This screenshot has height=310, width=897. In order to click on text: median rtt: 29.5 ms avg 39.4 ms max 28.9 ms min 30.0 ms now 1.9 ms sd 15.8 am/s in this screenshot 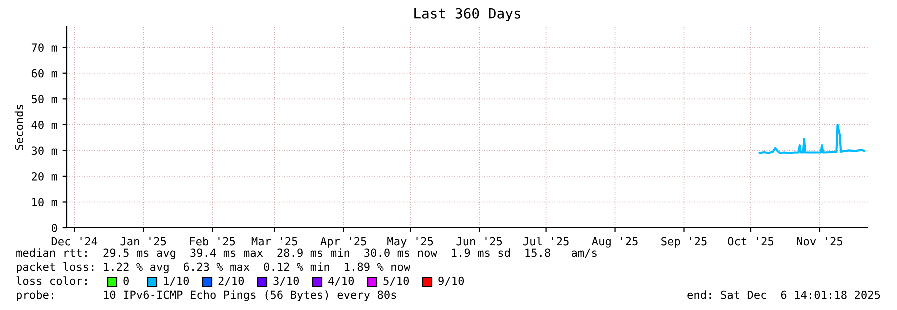, I will do `click(306, 254)`.